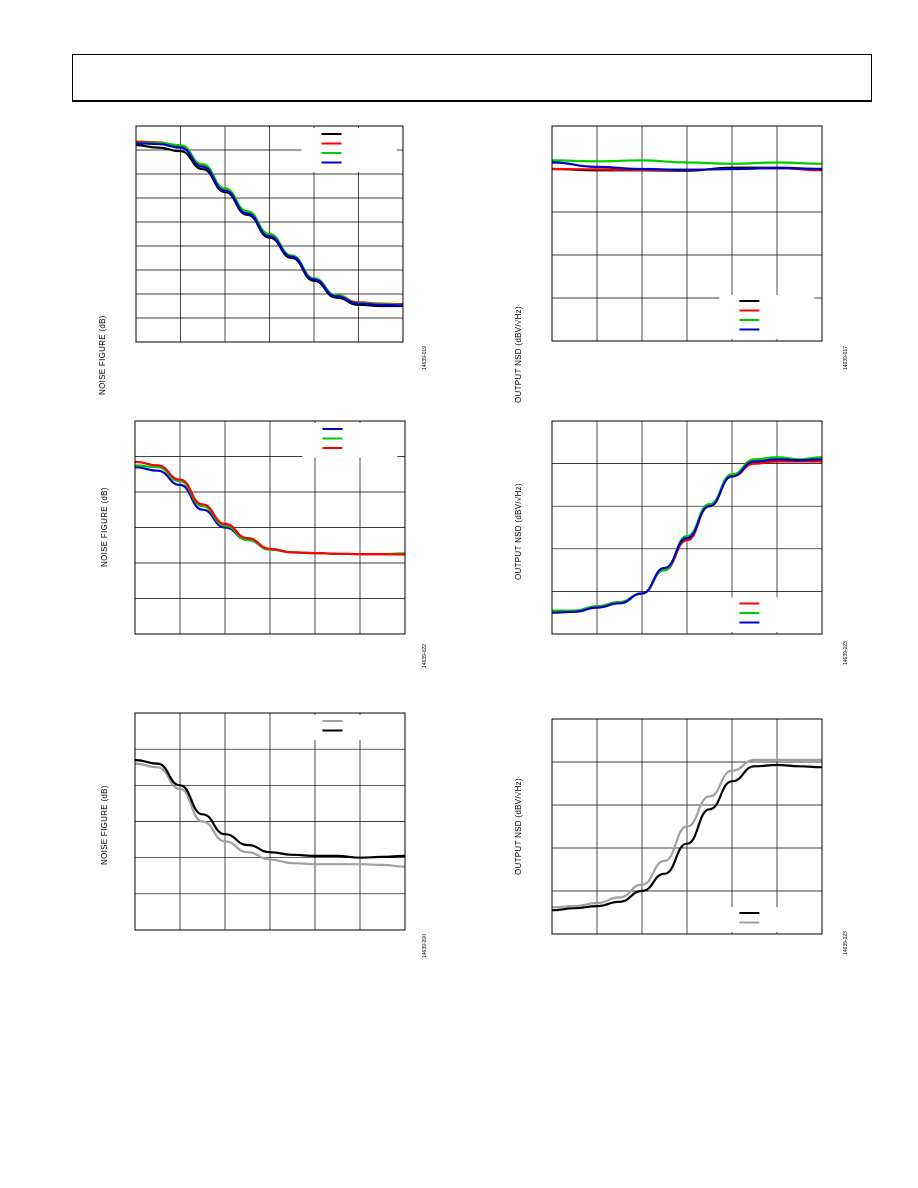 The width and height of the screenshot is (918, 1188). What do you see at coordinates (518, 826) in the screenshot?
I see `chart-6-y-axis-label: OUTPUT NSD (dBV/√Hz)` at bounding box center [518, 826].